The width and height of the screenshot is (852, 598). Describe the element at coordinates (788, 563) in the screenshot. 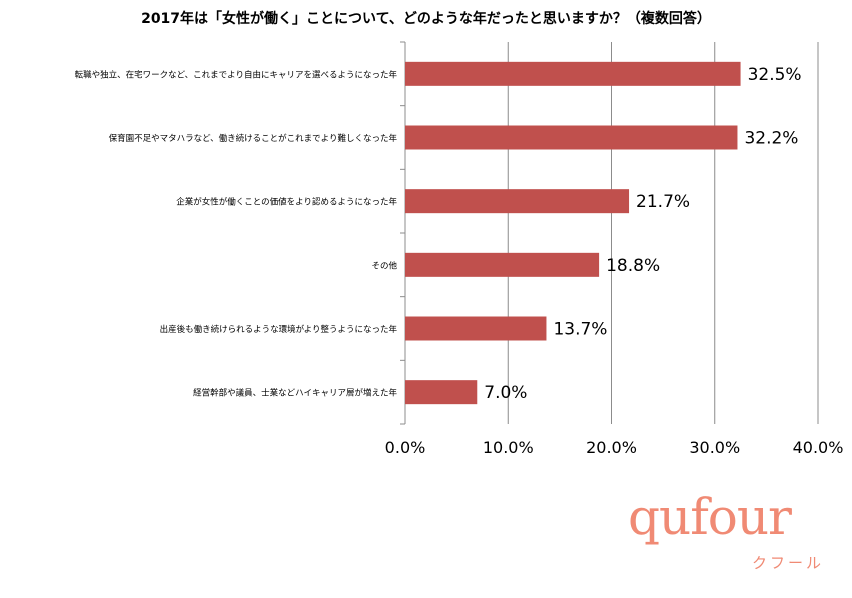

I see `qufour-logo-subtitle: クフール` at that location.